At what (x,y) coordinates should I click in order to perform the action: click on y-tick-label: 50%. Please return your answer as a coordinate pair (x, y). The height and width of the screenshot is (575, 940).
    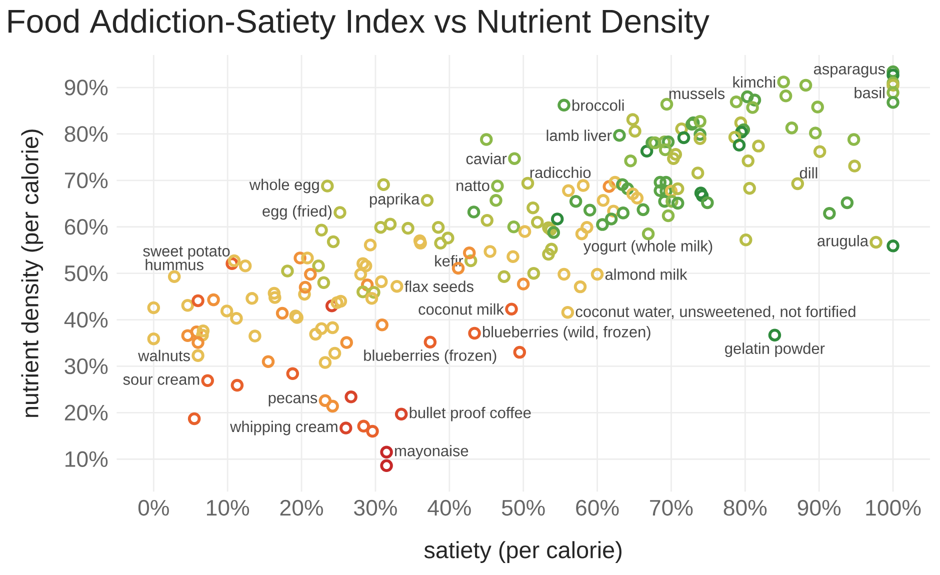
    Looking at the image, I should click on (86, 273).